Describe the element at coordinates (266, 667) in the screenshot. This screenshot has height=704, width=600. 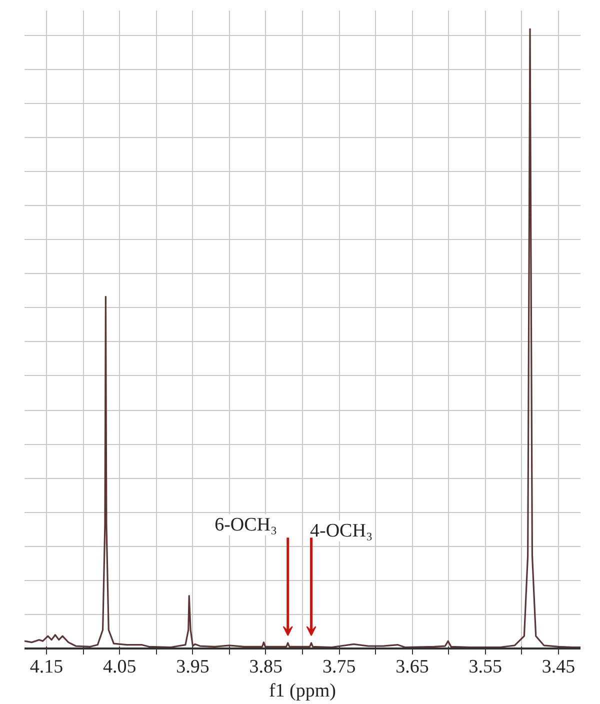
I see `x-tick-label: 3.85` at that location.